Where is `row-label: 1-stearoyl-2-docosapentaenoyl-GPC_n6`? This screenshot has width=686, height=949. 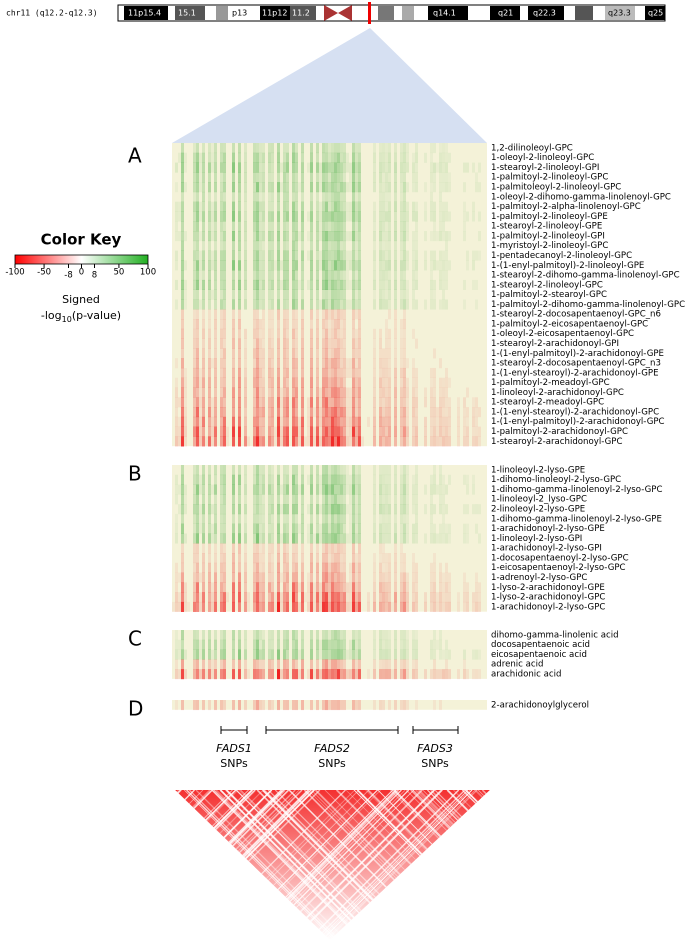 row-label: 1-stearoyl-2-docosapentaenoyl-GPC_n6 is located at coordinates (576, 315).